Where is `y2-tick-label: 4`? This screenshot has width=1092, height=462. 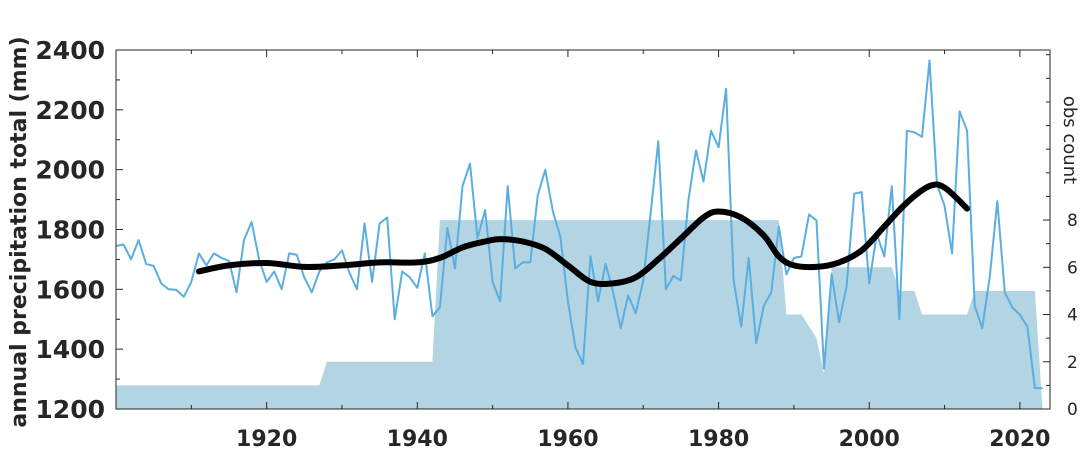
y2-tick-label: 4 is located at coordinates (1072, 316).